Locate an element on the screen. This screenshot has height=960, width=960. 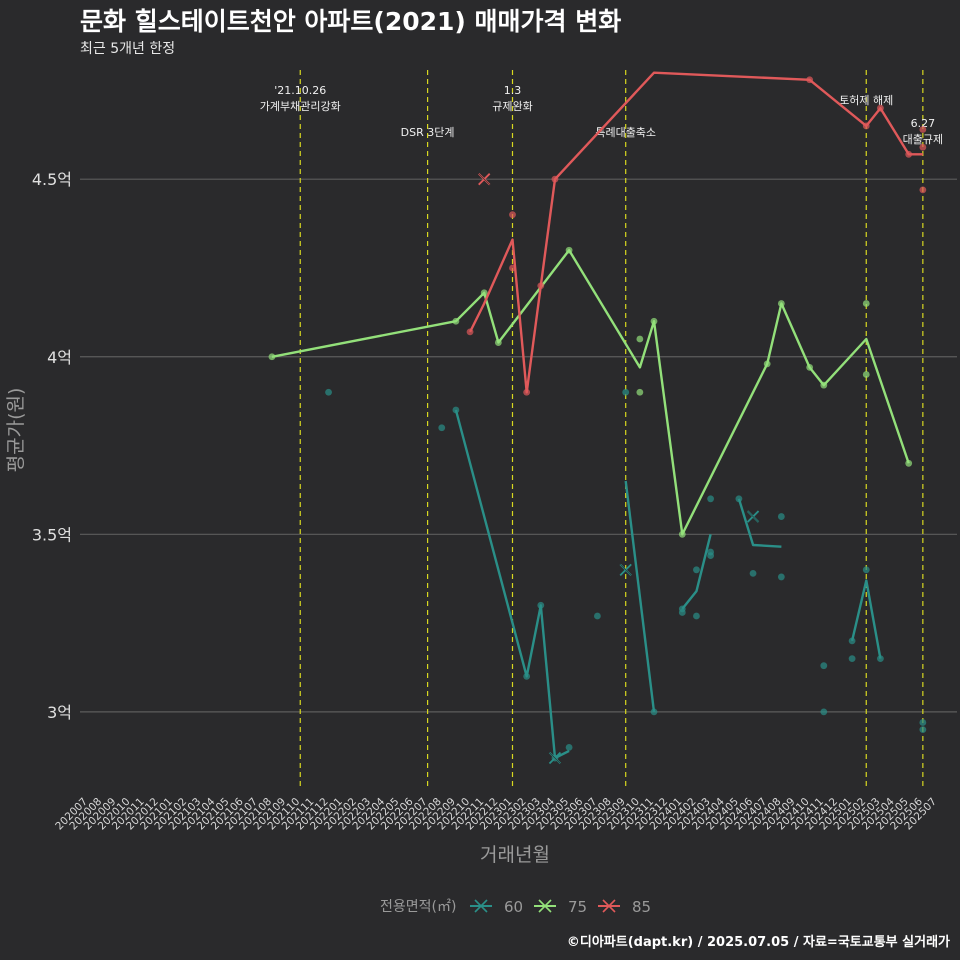
event-label: 토허제 해제 is located at coordinates (866, 100).